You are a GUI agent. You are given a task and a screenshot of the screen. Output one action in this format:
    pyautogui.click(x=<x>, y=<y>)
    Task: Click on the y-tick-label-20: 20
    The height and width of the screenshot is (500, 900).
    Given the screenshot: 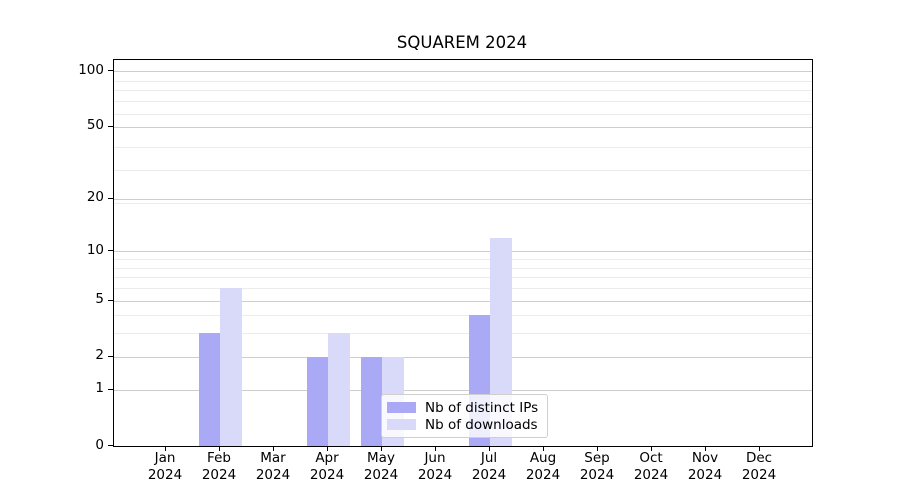 What is the action you would take?
    pyautogui.click(x=95, y=197)
    